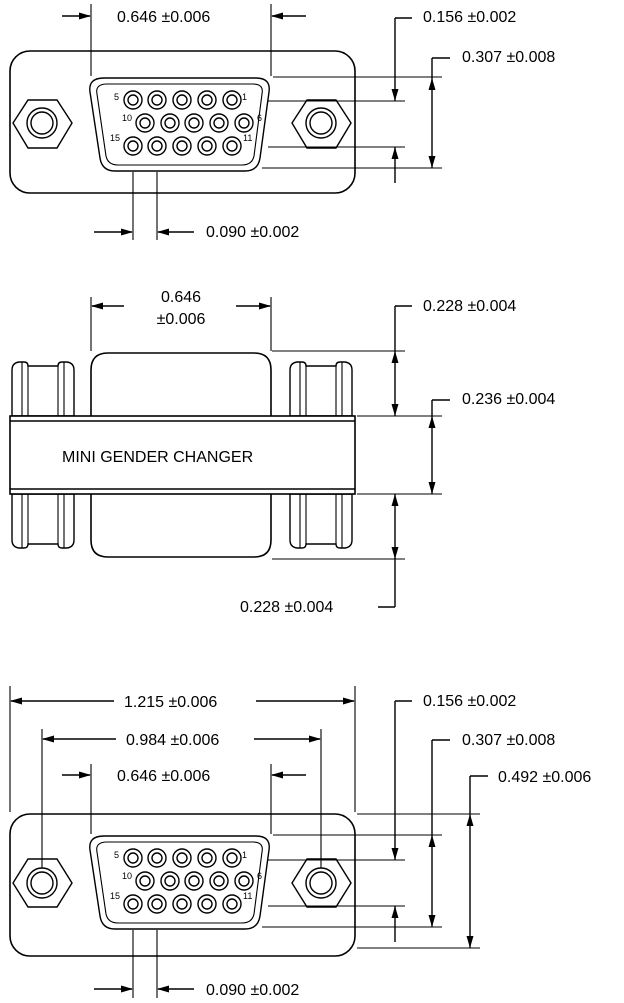  I want to click on top-dim-pin-pitch: 0.090 ±0.002, so click(252, 232).